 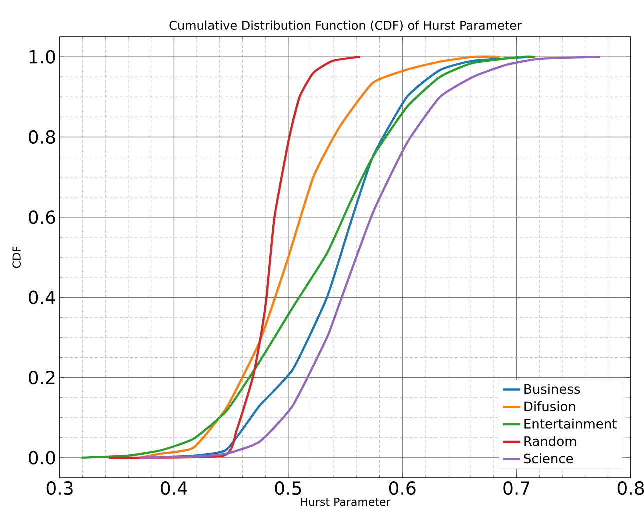 I want to click on x-axis-title: Hurst Parameter, so click(x=346, y=502).